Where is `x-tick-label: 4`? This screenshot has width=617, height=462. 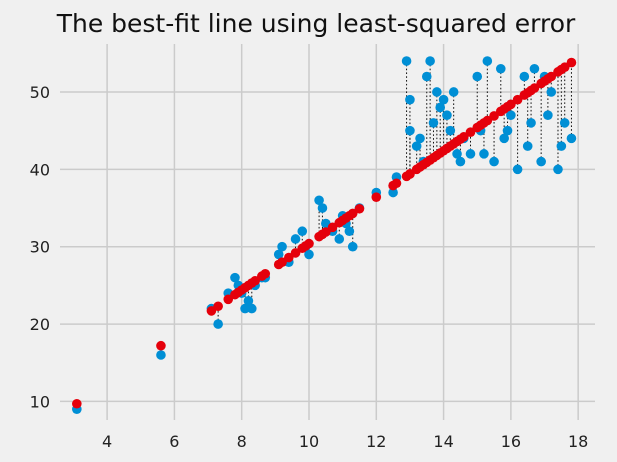
x-tick-label: 4 is located at coordinates (107, 441).